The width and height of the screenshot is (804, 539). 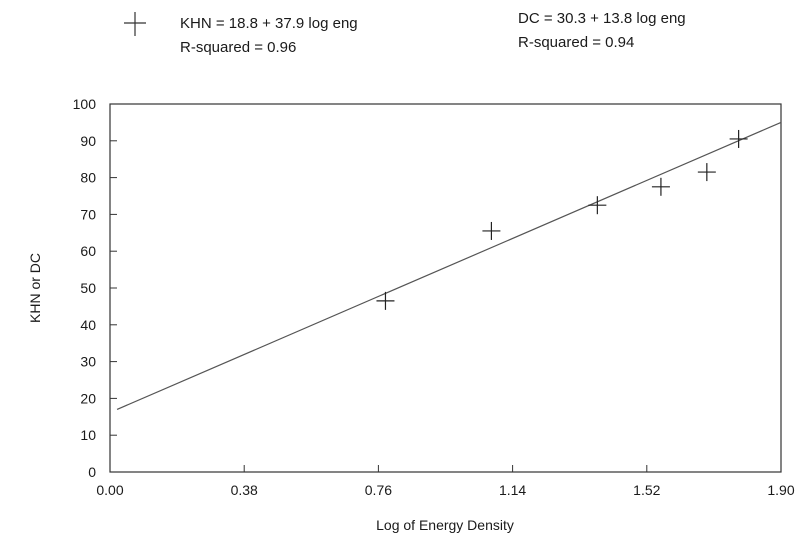 What do you see at coordinates (88, 435) in the screenshot?
I see `y-tick-label: 10` at bounding box center [88, 435].